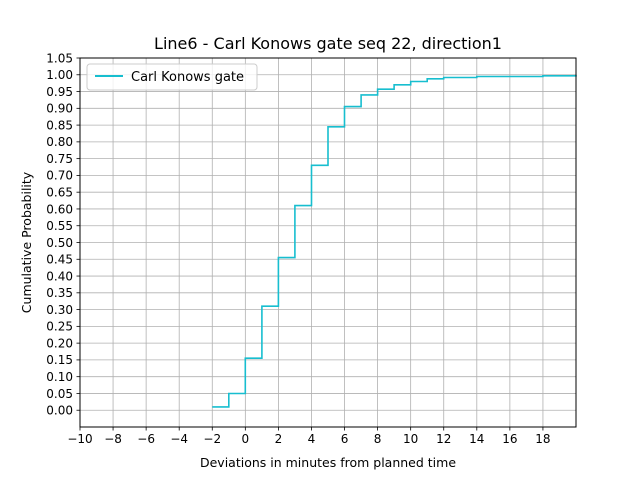 This screenshot has width=640, height=480. What do you see at coordinates (79, 439) in the screenshot?
I see `x-tick-label: −10` at bounding box center [79, 439].